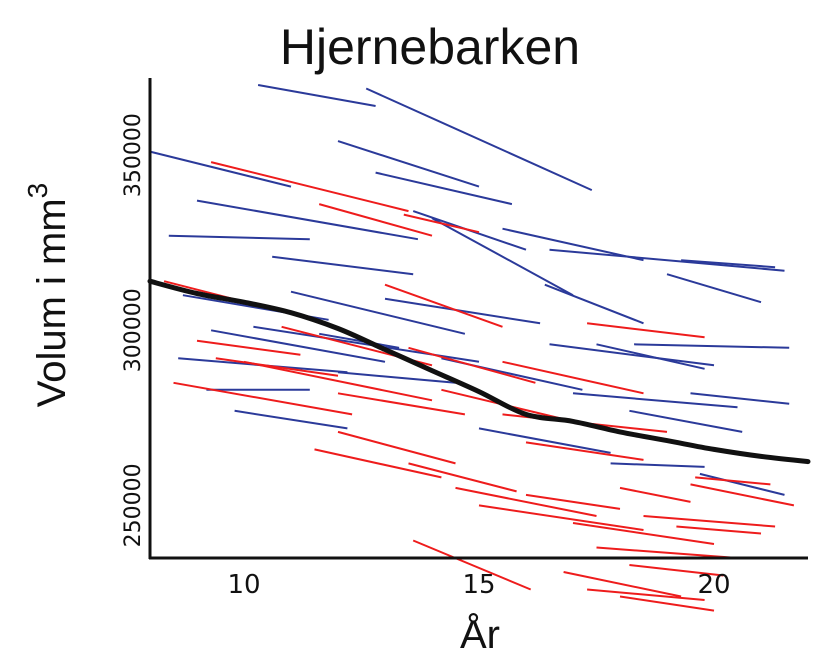  What do you see at coordinates (480, 634) in the screenshot?
I see `x-axis-label: År` at bounding box center [480, 634].